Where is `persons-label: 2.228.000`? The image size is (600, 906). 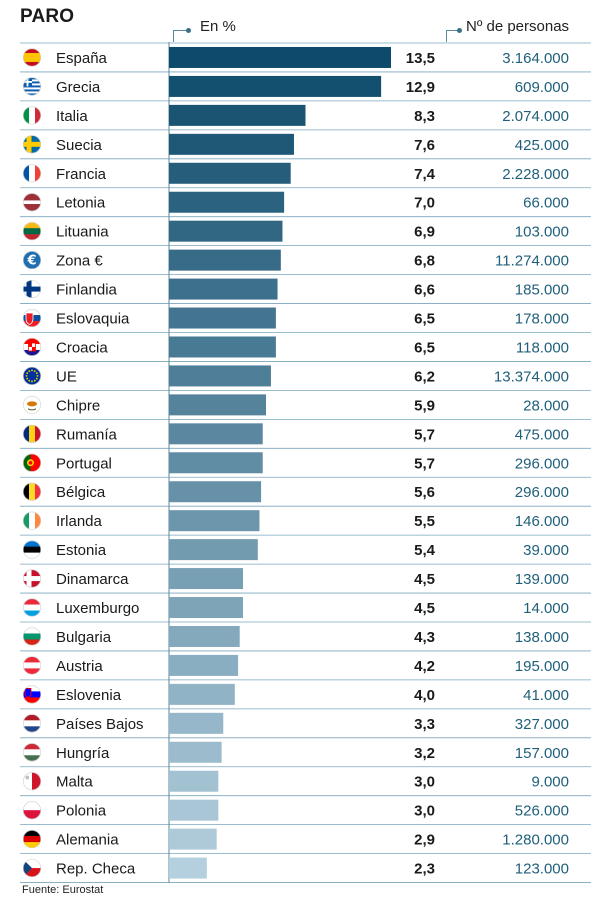
persons-label: 2.228.000 is located at coordinates (535, 174).